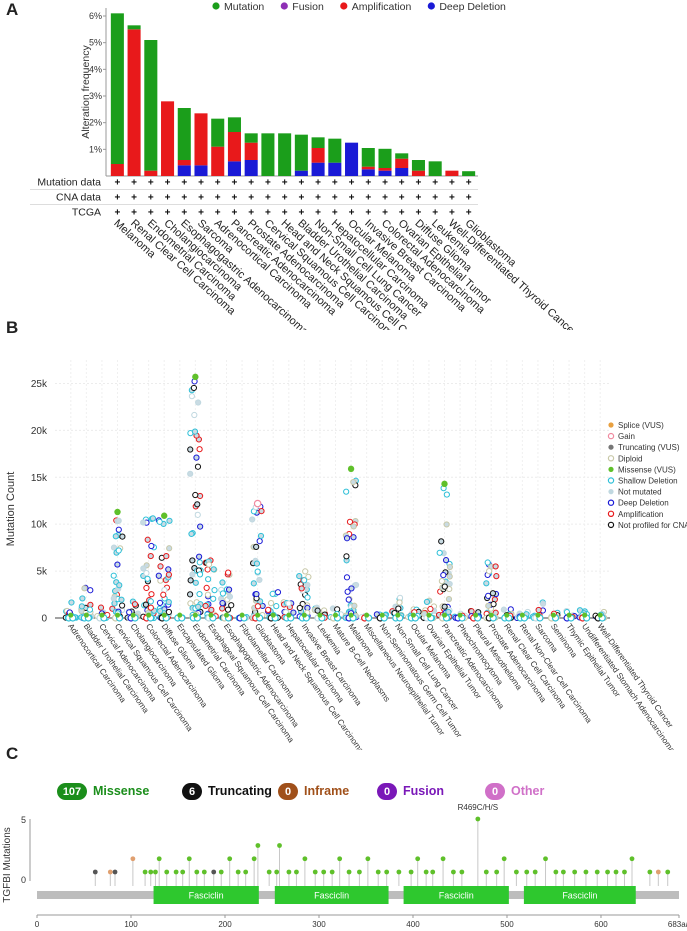 This screenshot has width=687, height=931. I want to click on y-tick-label: 3%, so click(95, 96).